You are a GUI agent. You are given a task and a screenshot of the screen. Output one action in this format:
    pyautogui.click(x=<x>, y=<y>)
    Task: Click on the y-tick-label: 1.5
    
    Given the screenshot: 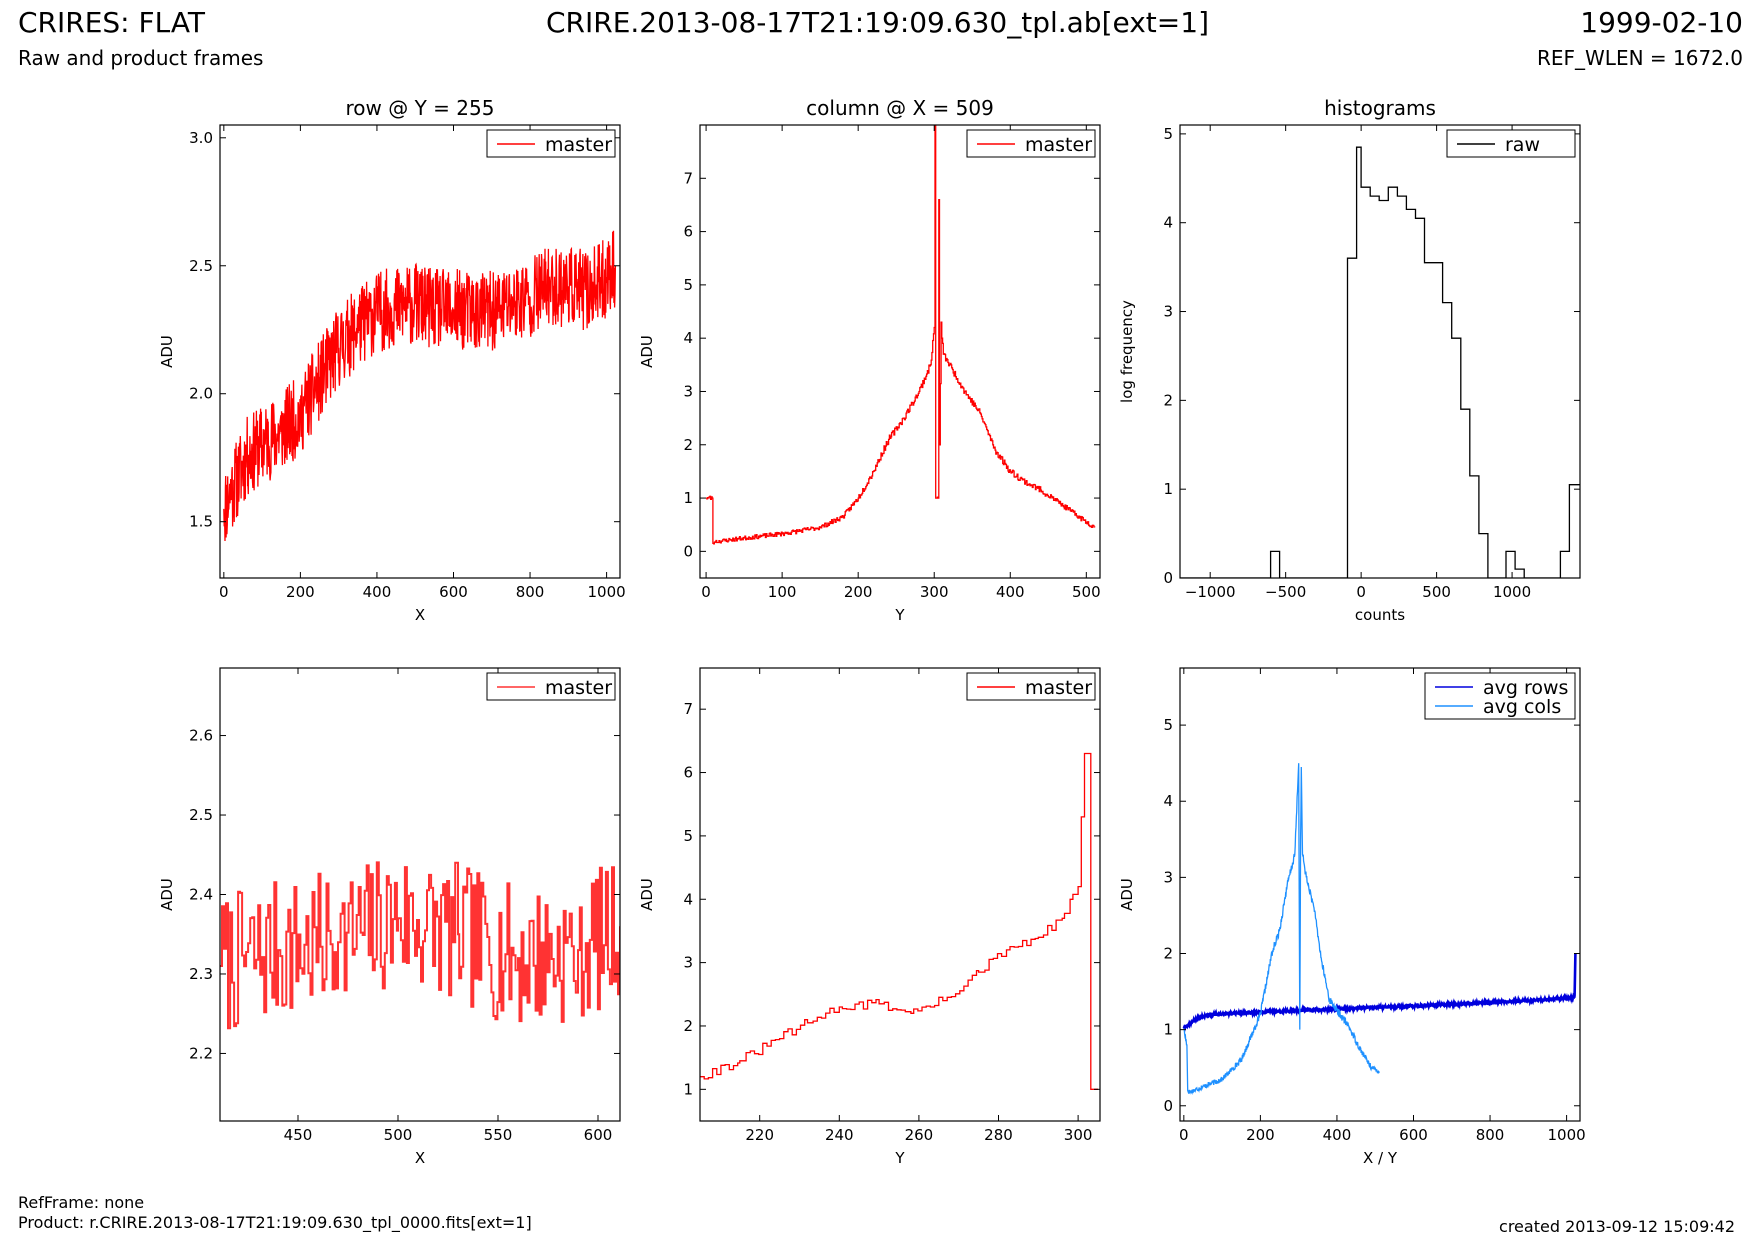 What is the action you would take?
    pyautogui.click(x=201, y=522)
    